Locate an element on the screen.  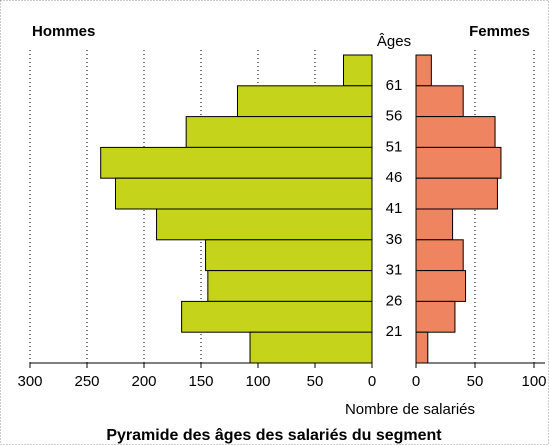
x-tick-label: 200 is located at coordinates (143, 381).